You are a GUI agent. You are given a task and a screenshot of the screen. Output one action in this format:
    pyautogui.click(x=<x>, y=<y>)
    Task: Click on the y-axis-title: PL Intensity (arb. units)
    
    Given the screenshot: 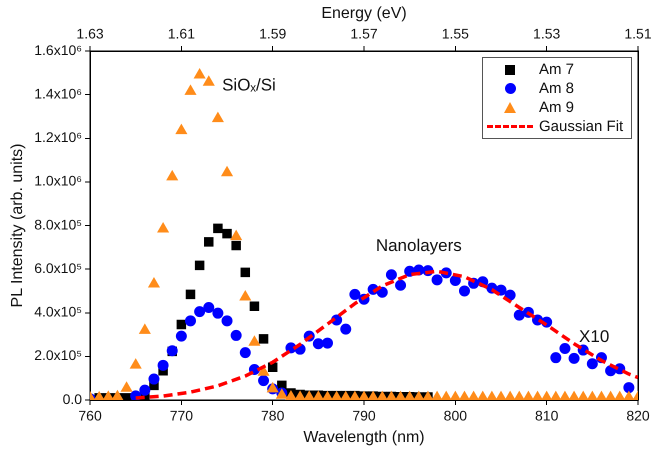 What is the action you would take?
    pyautogui.click(x=17, y=226)
    